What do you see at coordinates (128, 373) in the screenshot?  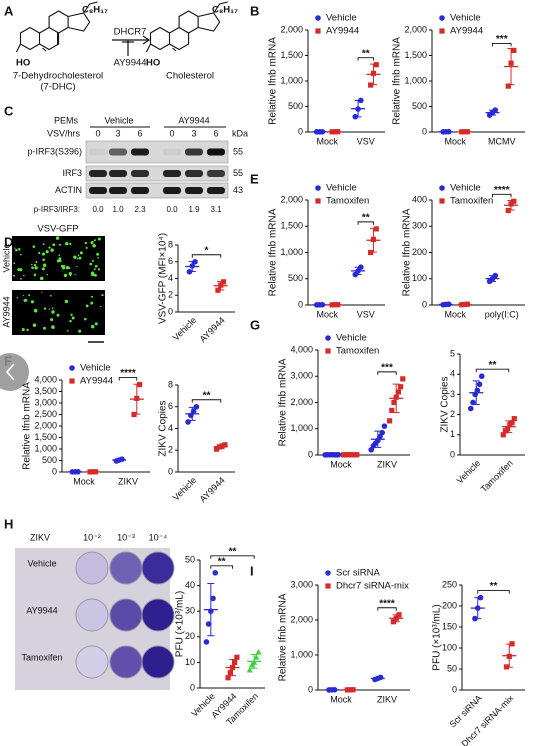 I see `significance-label: ****` at bounding box center [128, 373].